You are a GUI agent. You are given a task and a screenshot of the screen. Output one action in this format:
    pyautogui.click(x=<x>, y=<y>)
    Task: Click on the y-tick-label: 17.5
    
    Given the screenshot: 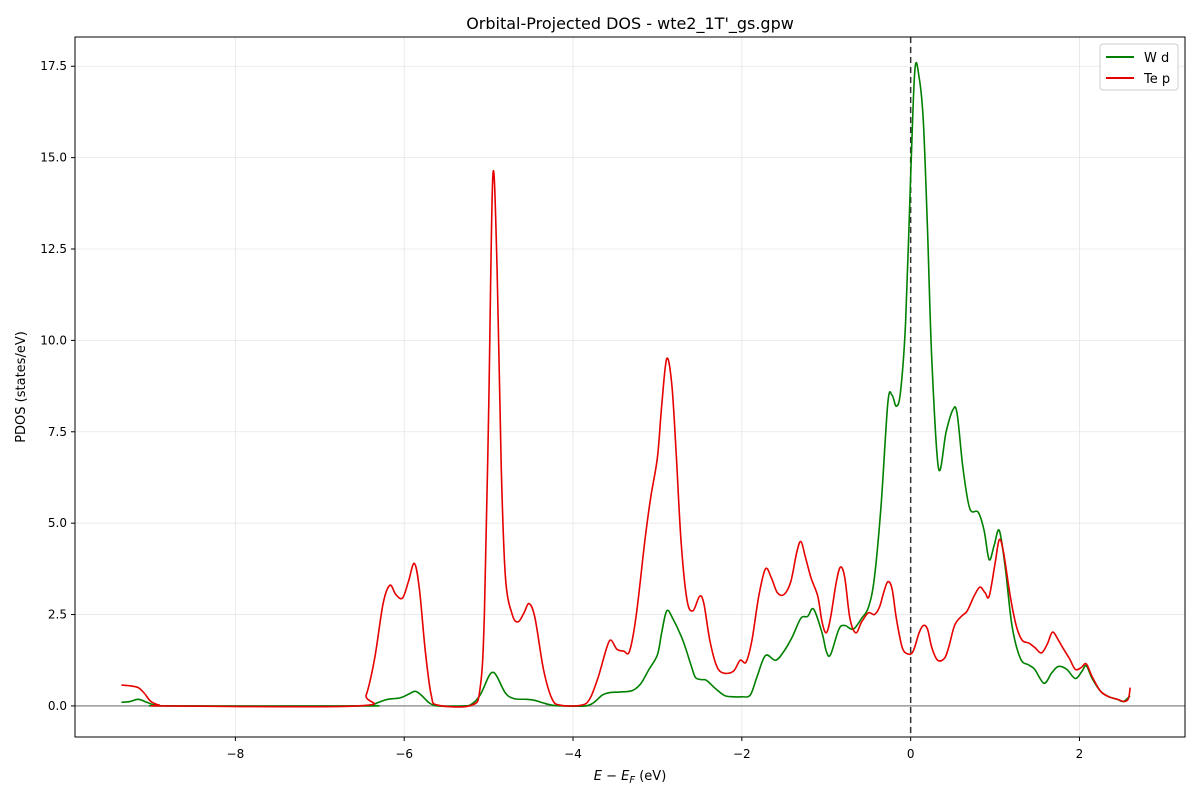 What is the action you would take?
    pyautogui.click(x=53, y=66)
    